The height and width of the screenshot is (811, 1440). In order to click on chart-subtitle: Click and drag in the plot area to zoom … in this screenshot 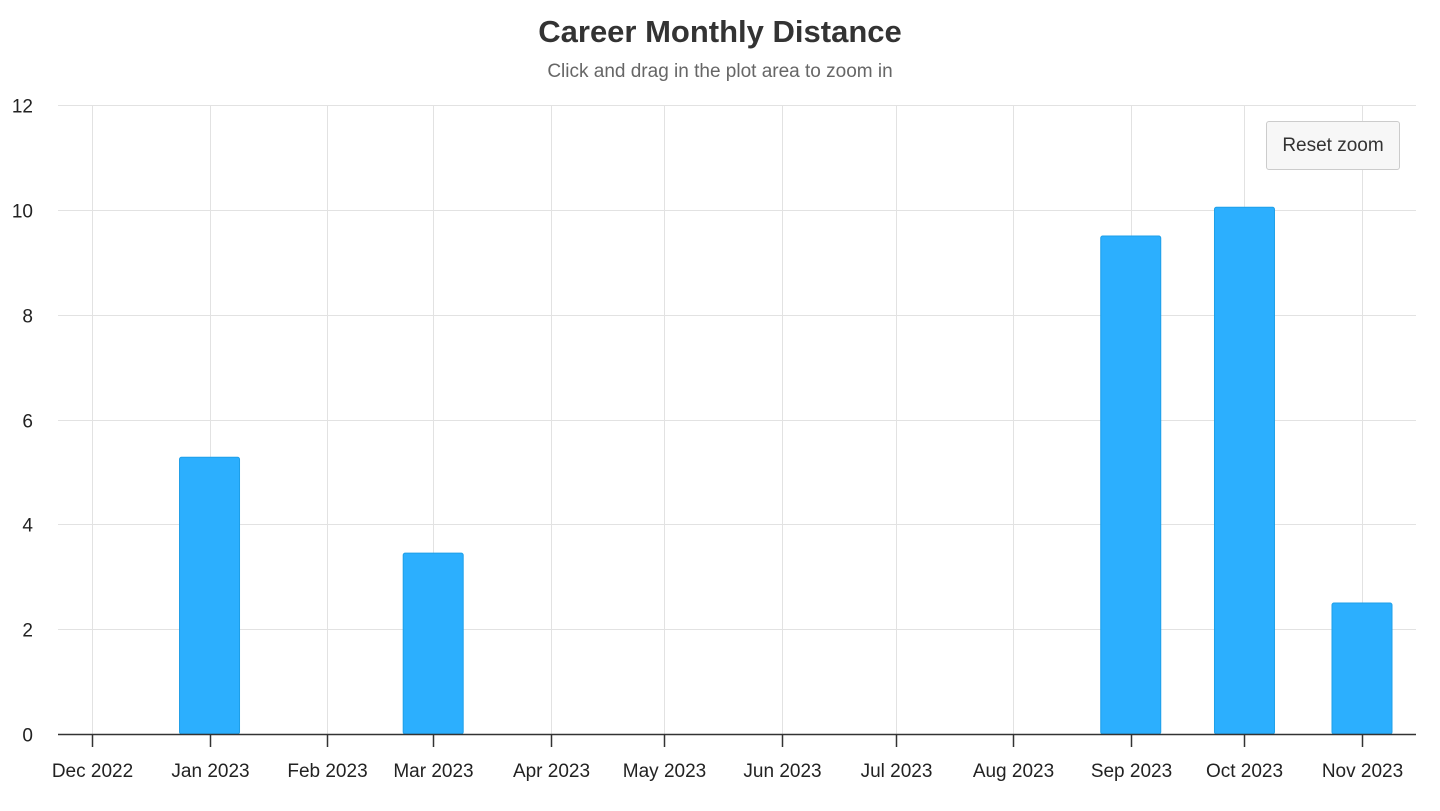, I will do `click(720, 71)`.